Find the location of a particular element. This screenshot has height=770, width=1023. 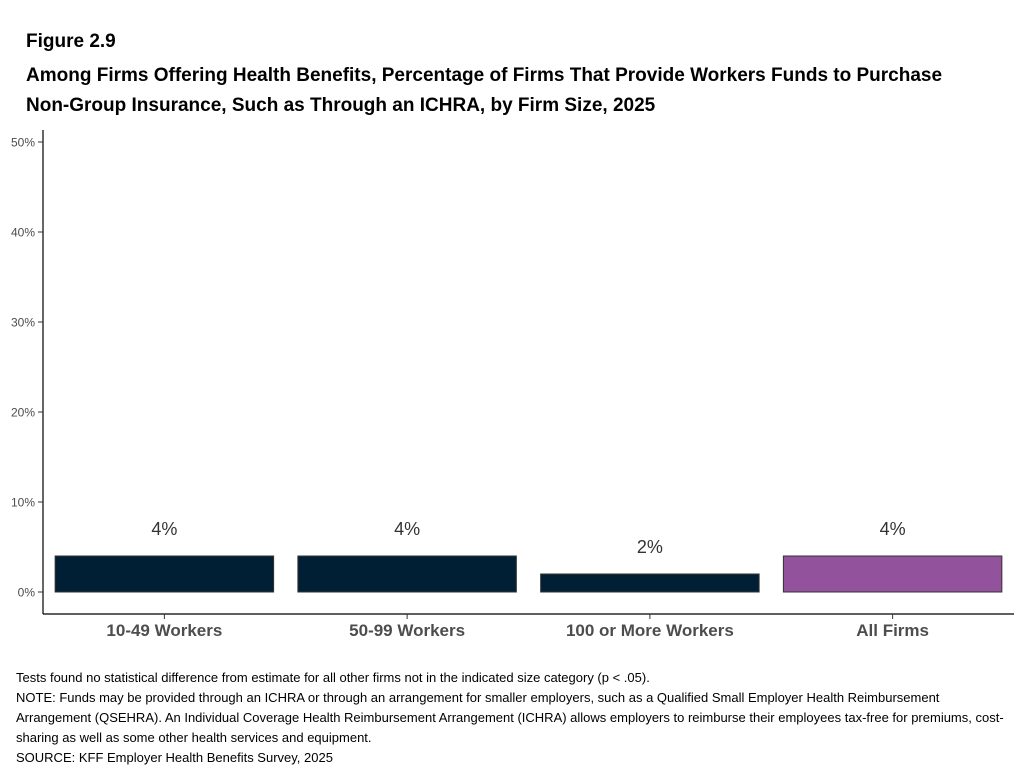

y-tick-label: 10% is located at coordinates (23, 503).